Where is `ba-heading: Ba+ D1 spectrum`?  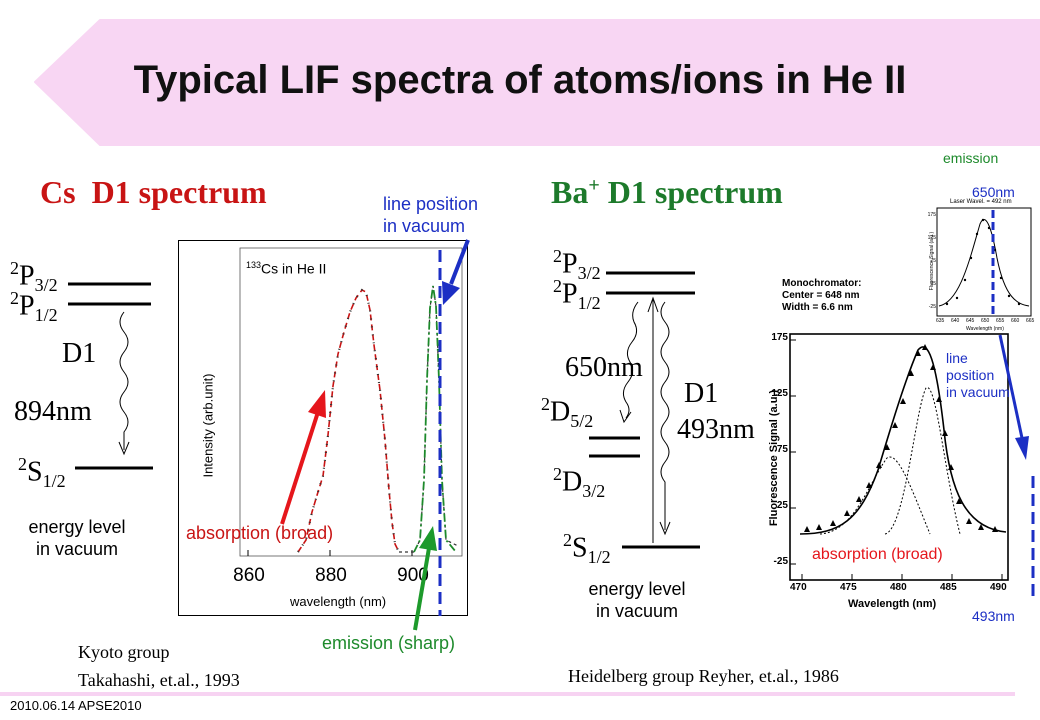 ba-heading: Ba+ D1 spectrum is located at coordinates (667, 192).